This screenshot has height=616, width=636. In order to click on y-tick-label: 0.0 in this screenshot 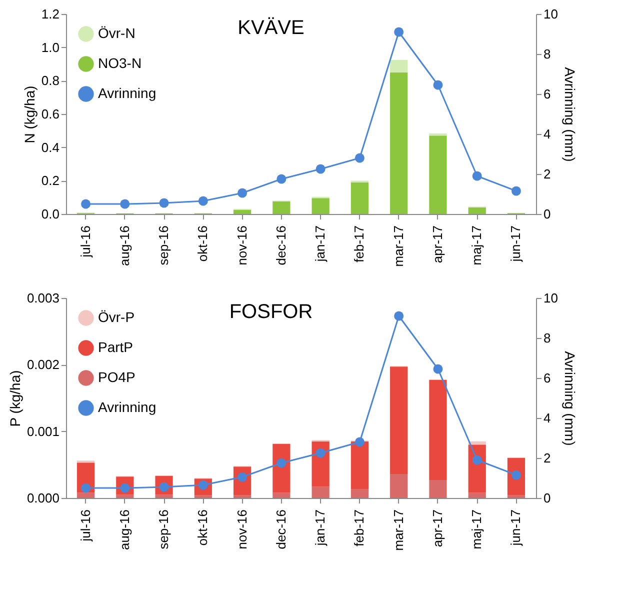, I will do `click(50, 214)`.